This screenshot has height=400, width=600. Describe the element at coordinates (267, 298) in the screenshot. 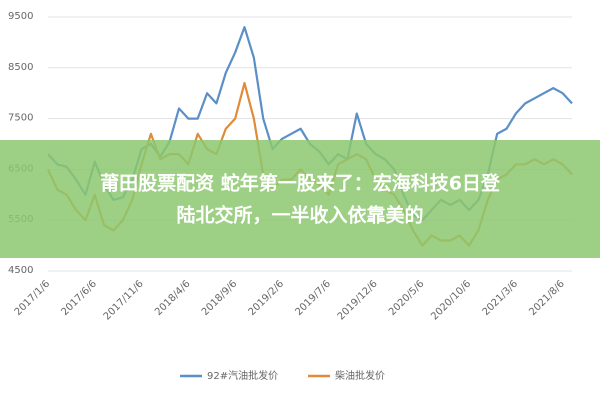

I see `x-tick-label: 2019/2/6` at that location.